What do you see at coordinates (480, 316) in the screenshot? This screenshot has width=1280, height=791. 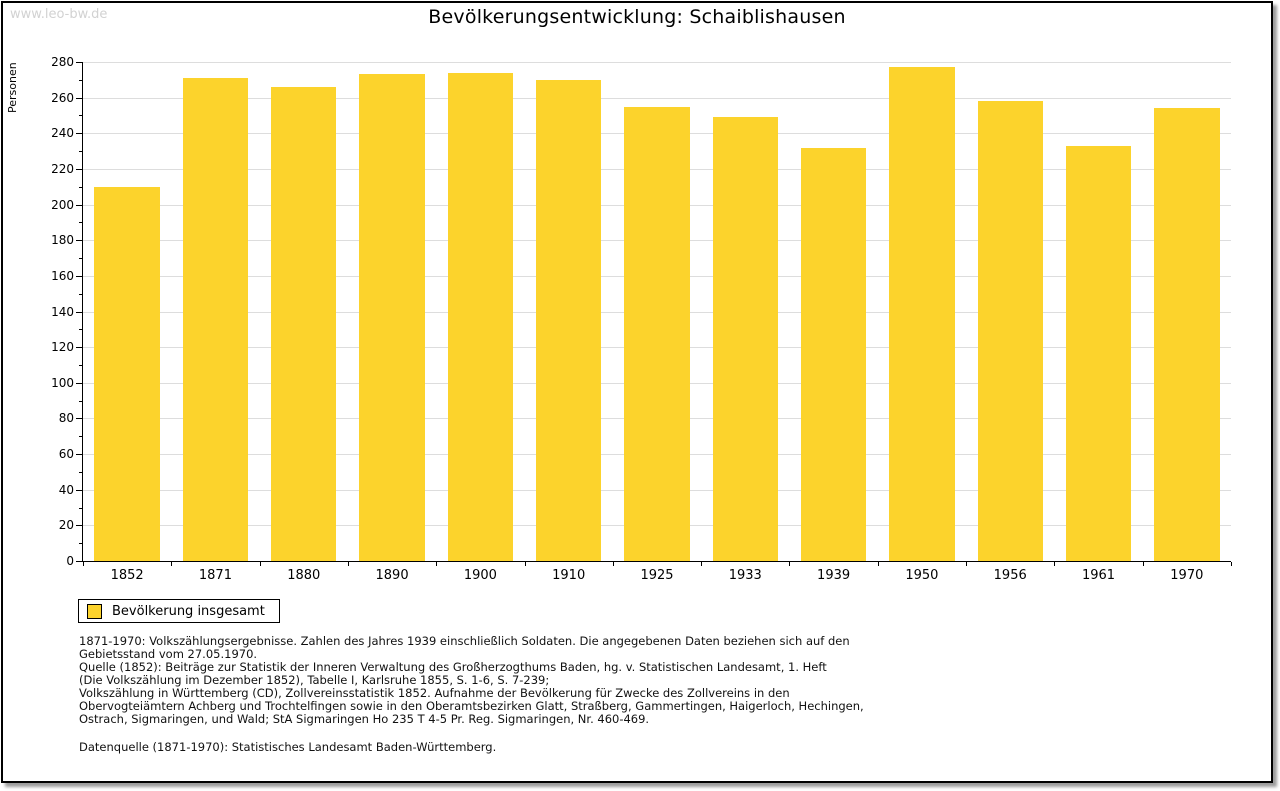 I see `bar-1900` at bounding box center [480, 316].